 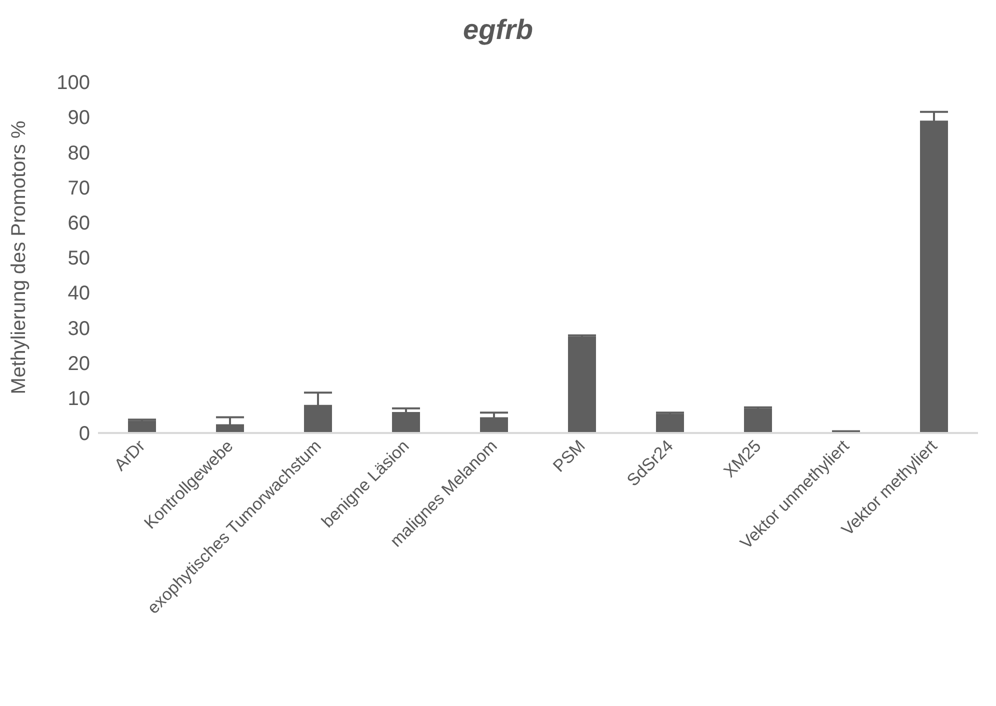 I want to click on y-tick-label: 60, so click(x=79, y=223).